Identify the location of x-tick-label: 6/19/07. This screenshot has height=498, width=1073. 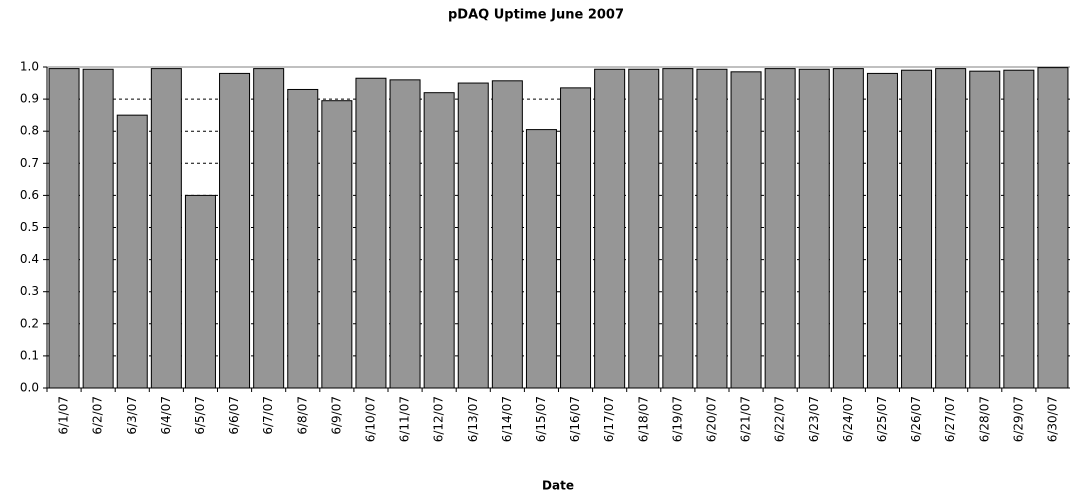
(677, 419).